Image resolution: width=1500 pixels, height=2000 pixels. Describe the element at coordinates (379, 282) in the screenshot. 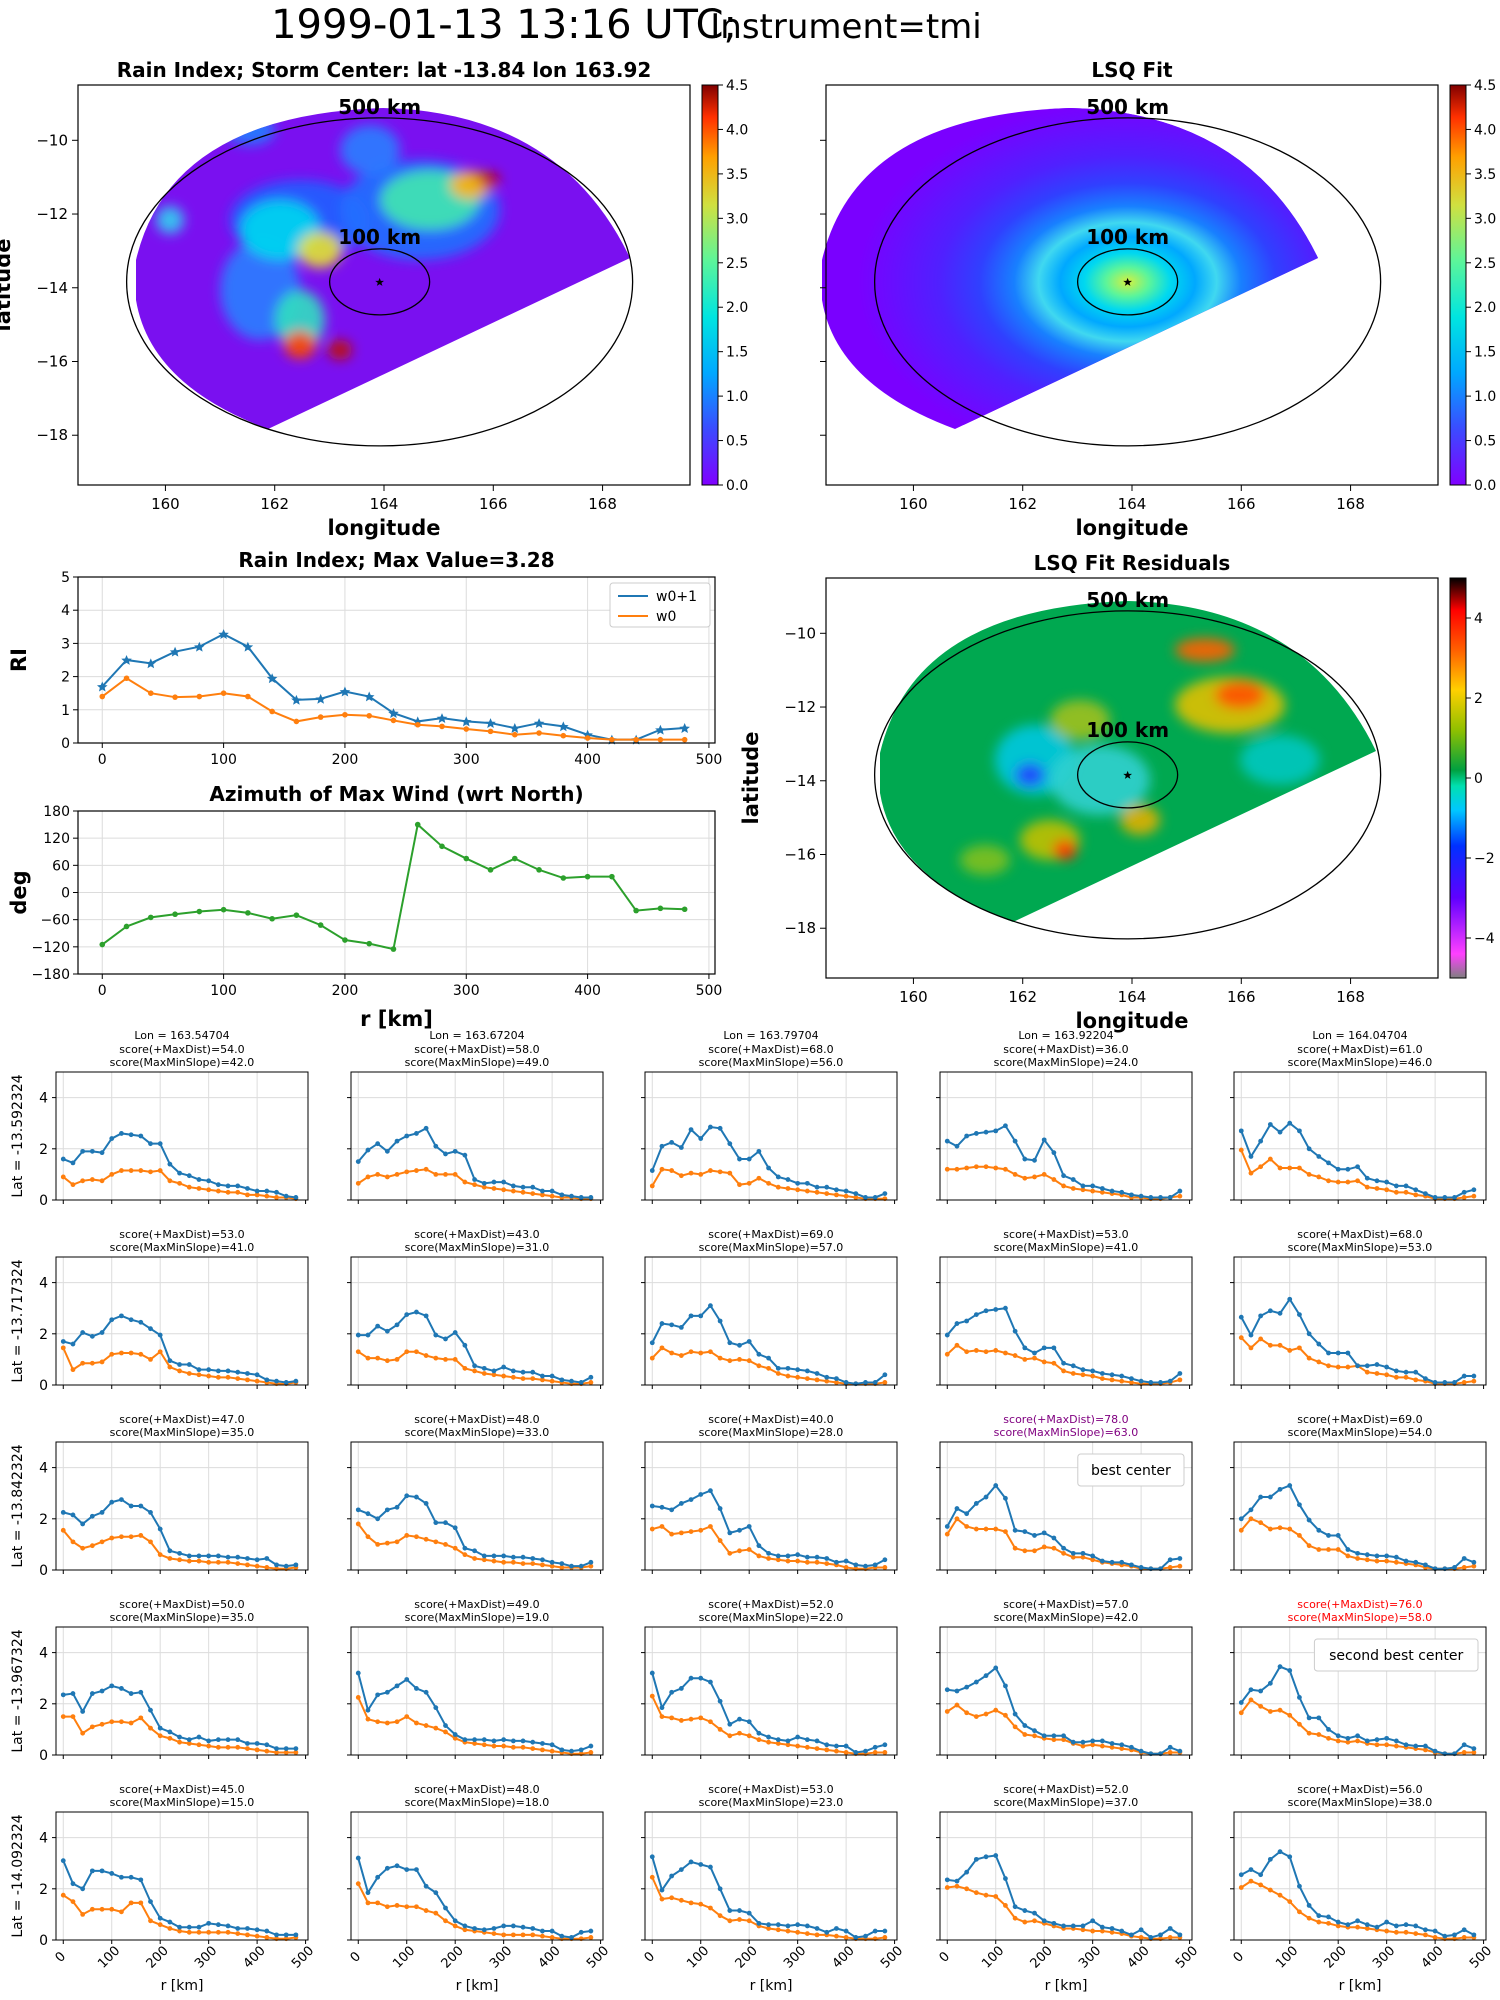

I see `ring-100km` at that location.